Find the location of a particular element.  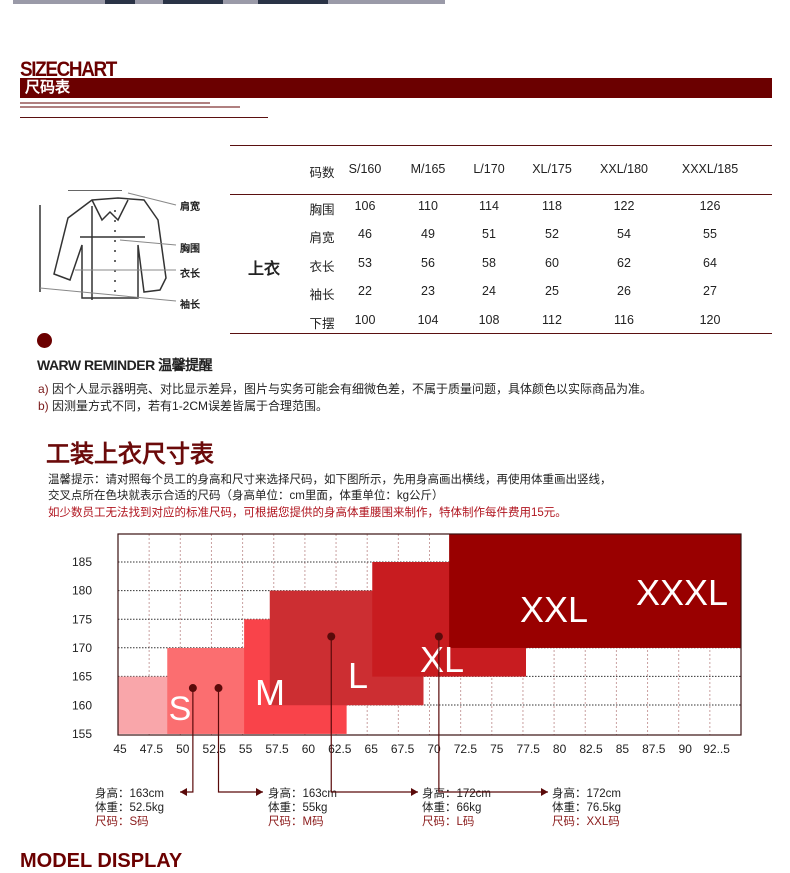

example-text: 身高：163cm is located at coordinates (302, 793).